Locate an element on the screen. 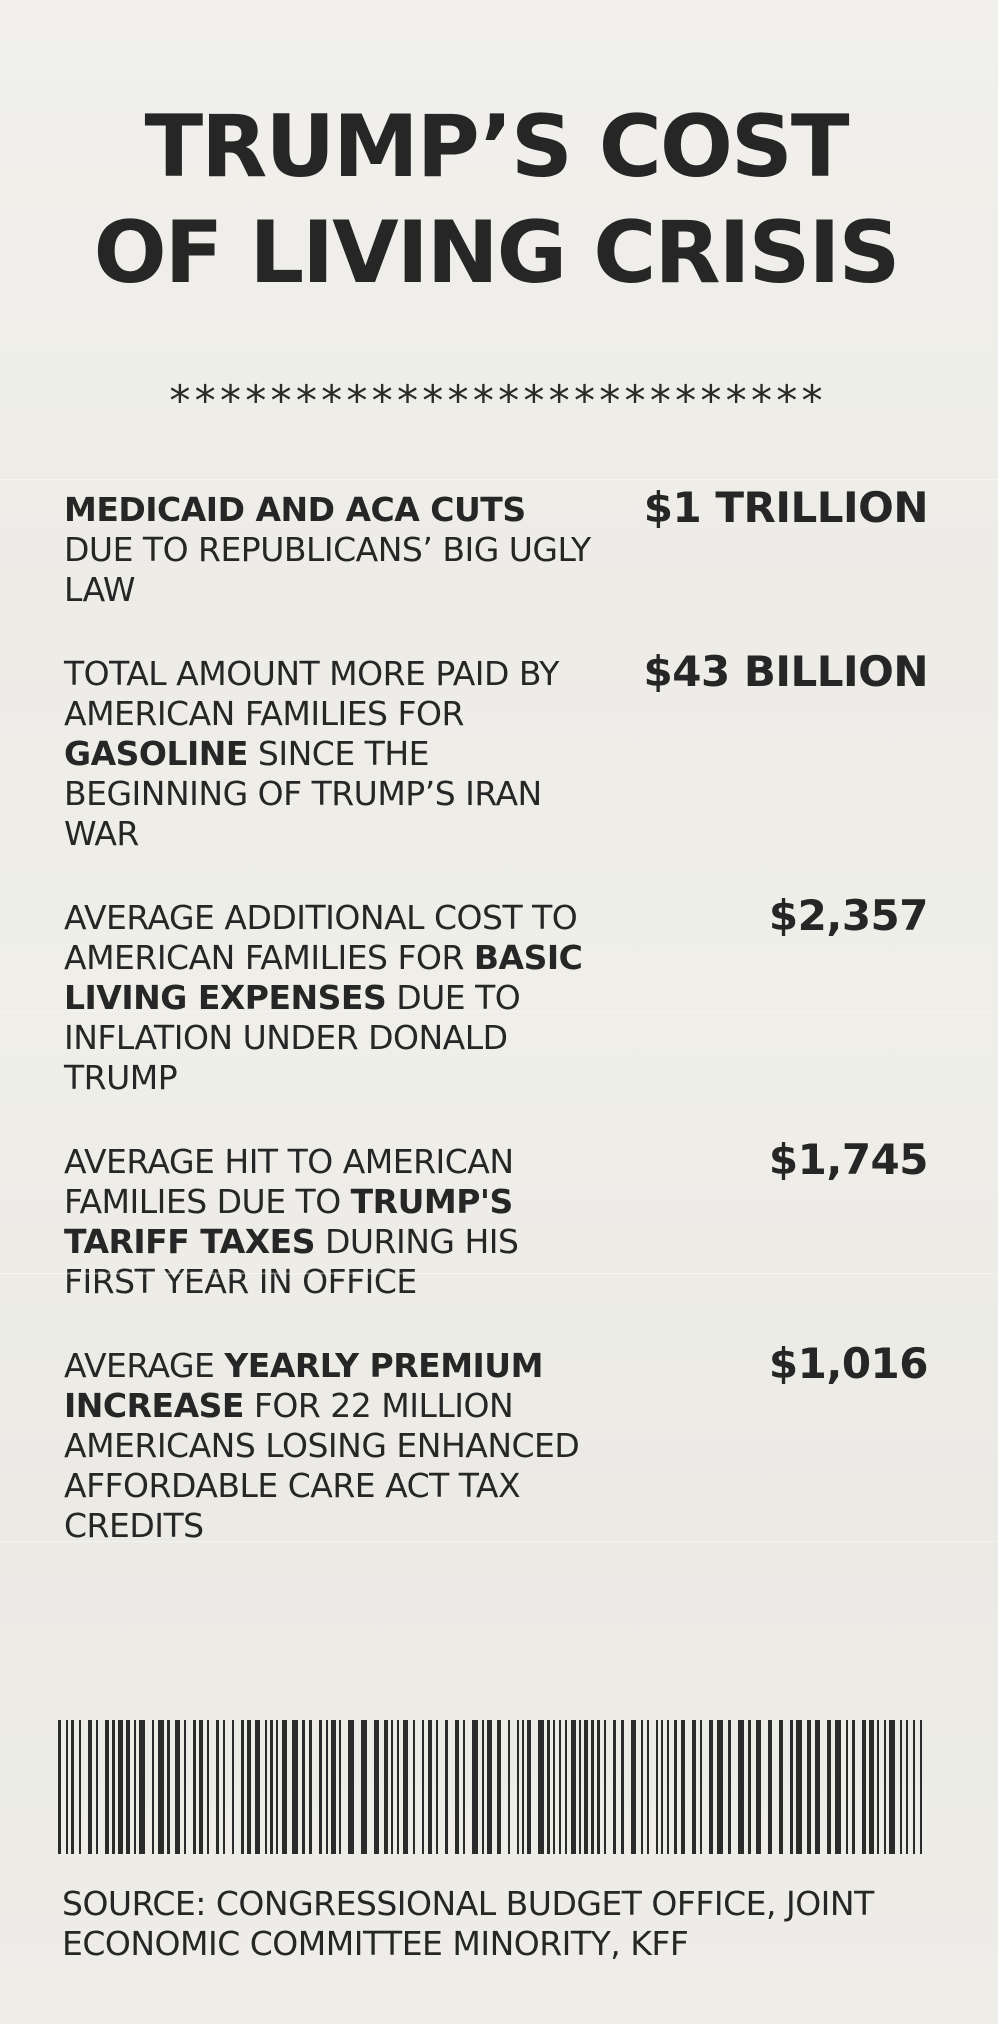  title-line-1: TRUMP’S COST is located at coordinates (496, 147).